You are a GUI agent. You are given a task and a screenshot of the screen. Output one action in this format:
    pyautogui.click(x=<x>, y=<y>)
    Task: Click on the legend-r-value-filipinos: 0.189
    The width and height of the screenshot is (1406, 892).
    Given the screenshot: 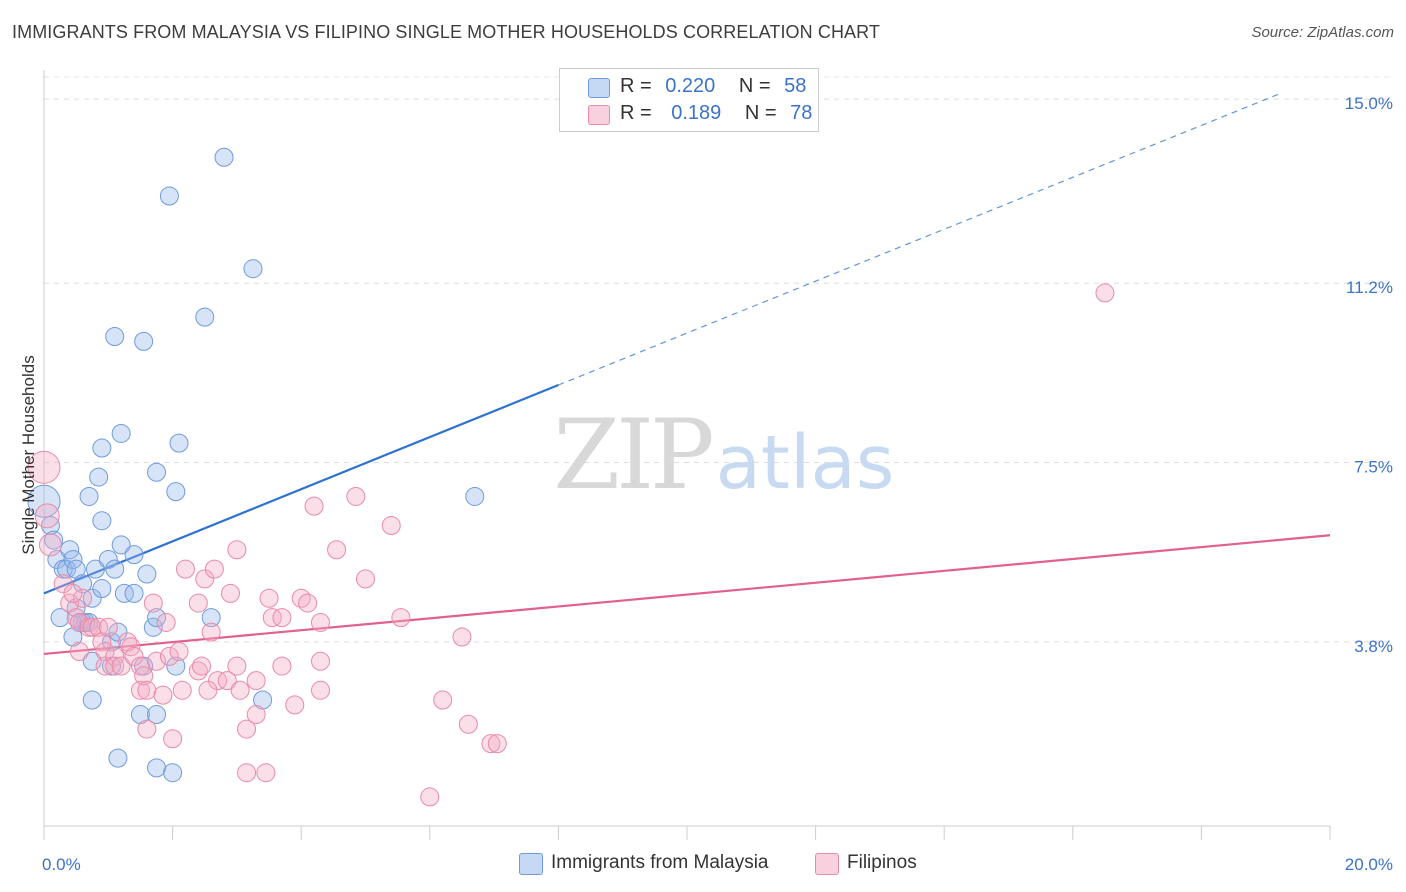 What is the action you would take?
    pyautogui.click(x=696, y=113)
    